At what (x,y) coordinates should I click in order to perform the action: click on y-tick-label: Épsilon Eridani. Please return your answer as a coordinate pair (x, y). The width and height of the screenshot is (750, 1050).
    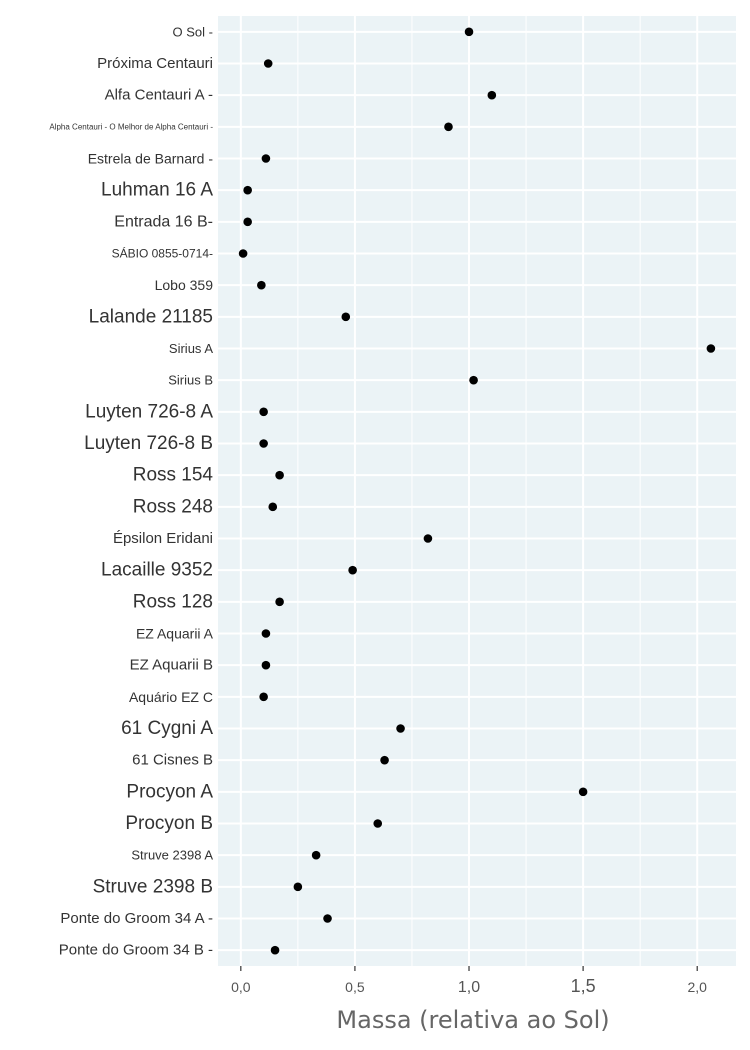
    Looking at the image, I should click on (163, 538).